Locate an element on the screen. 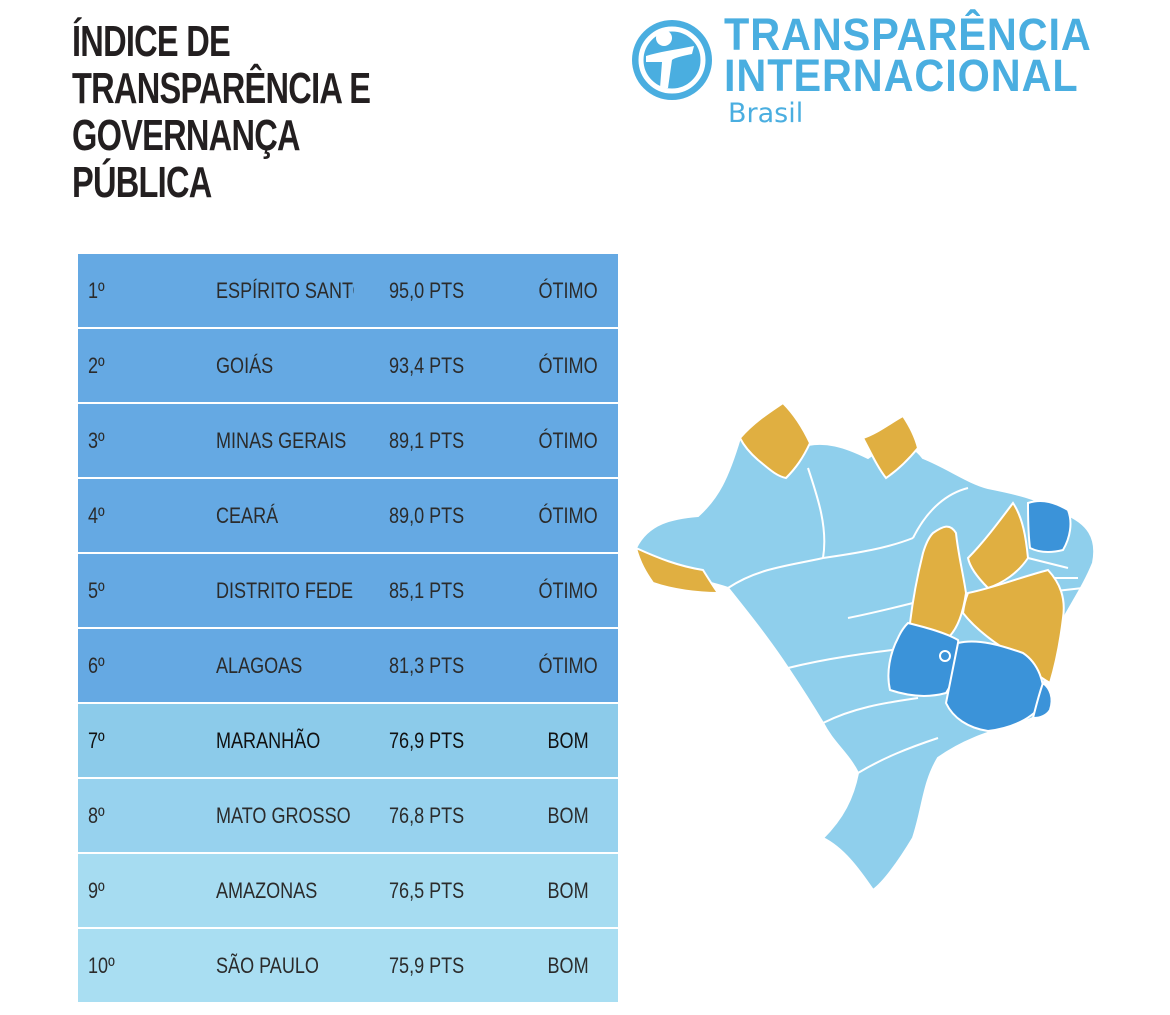 The height and width of the screenshot is (1015, 1170). rank-cell: 3º is located at coordinates (96, 440).